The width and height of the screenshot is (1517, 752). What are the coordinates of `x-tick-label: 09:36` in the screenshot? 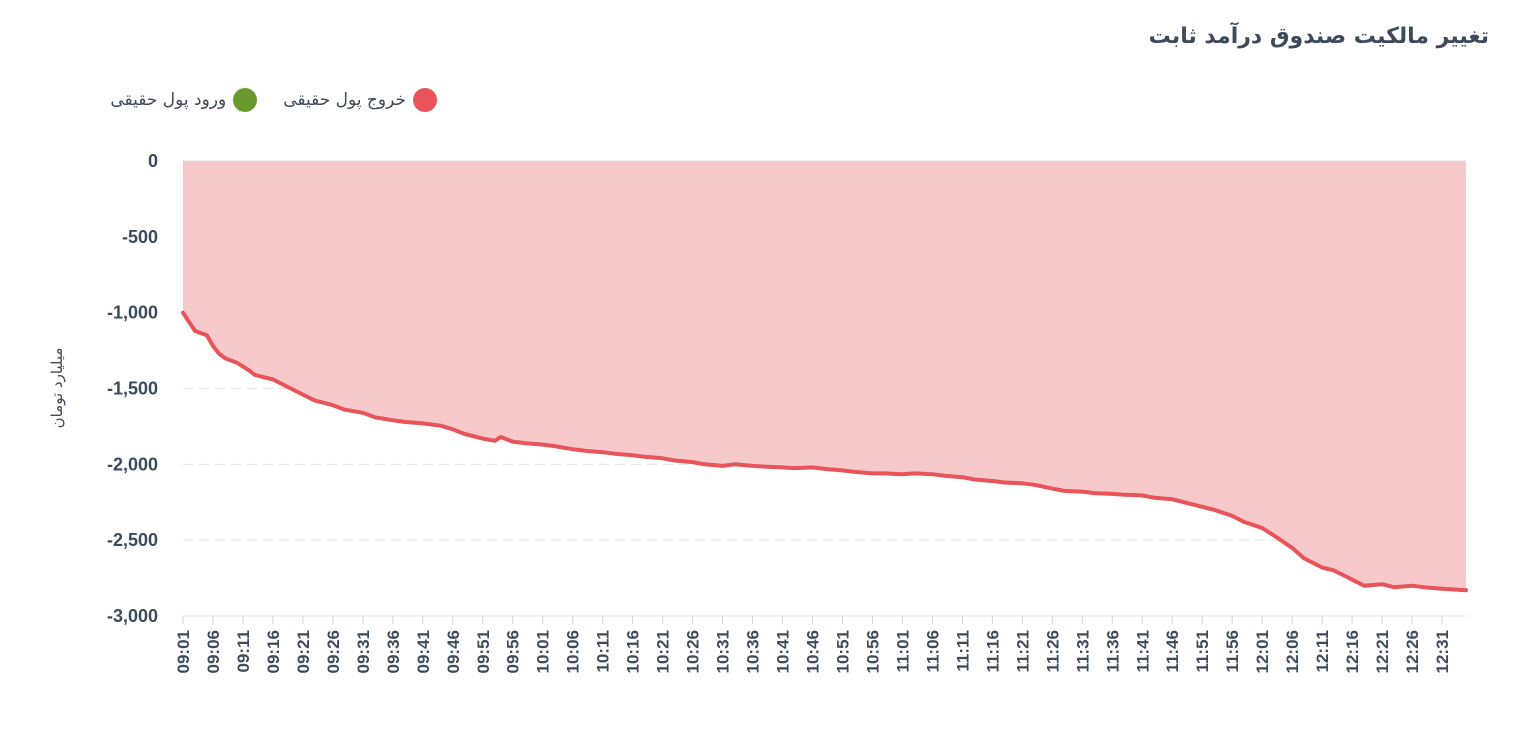 It's located at (393, 651).